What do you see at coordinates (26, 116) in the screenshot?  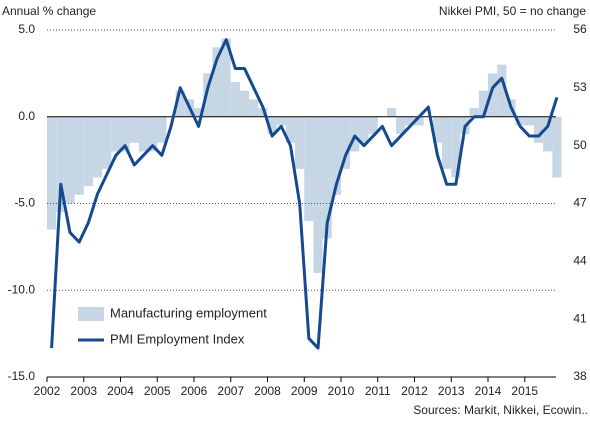 I see `y-tick-label: 0.0` at bounding box center [26, 116].